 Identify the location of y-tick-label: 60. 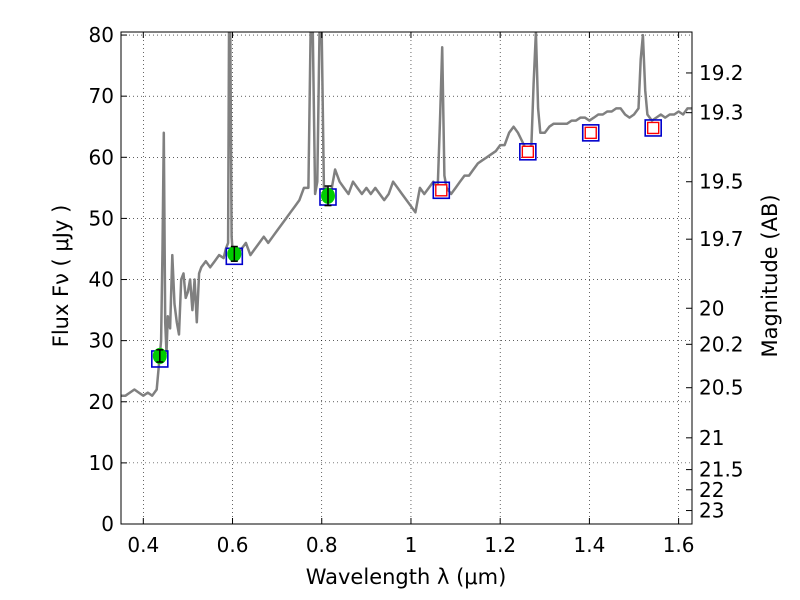
(101, 157).